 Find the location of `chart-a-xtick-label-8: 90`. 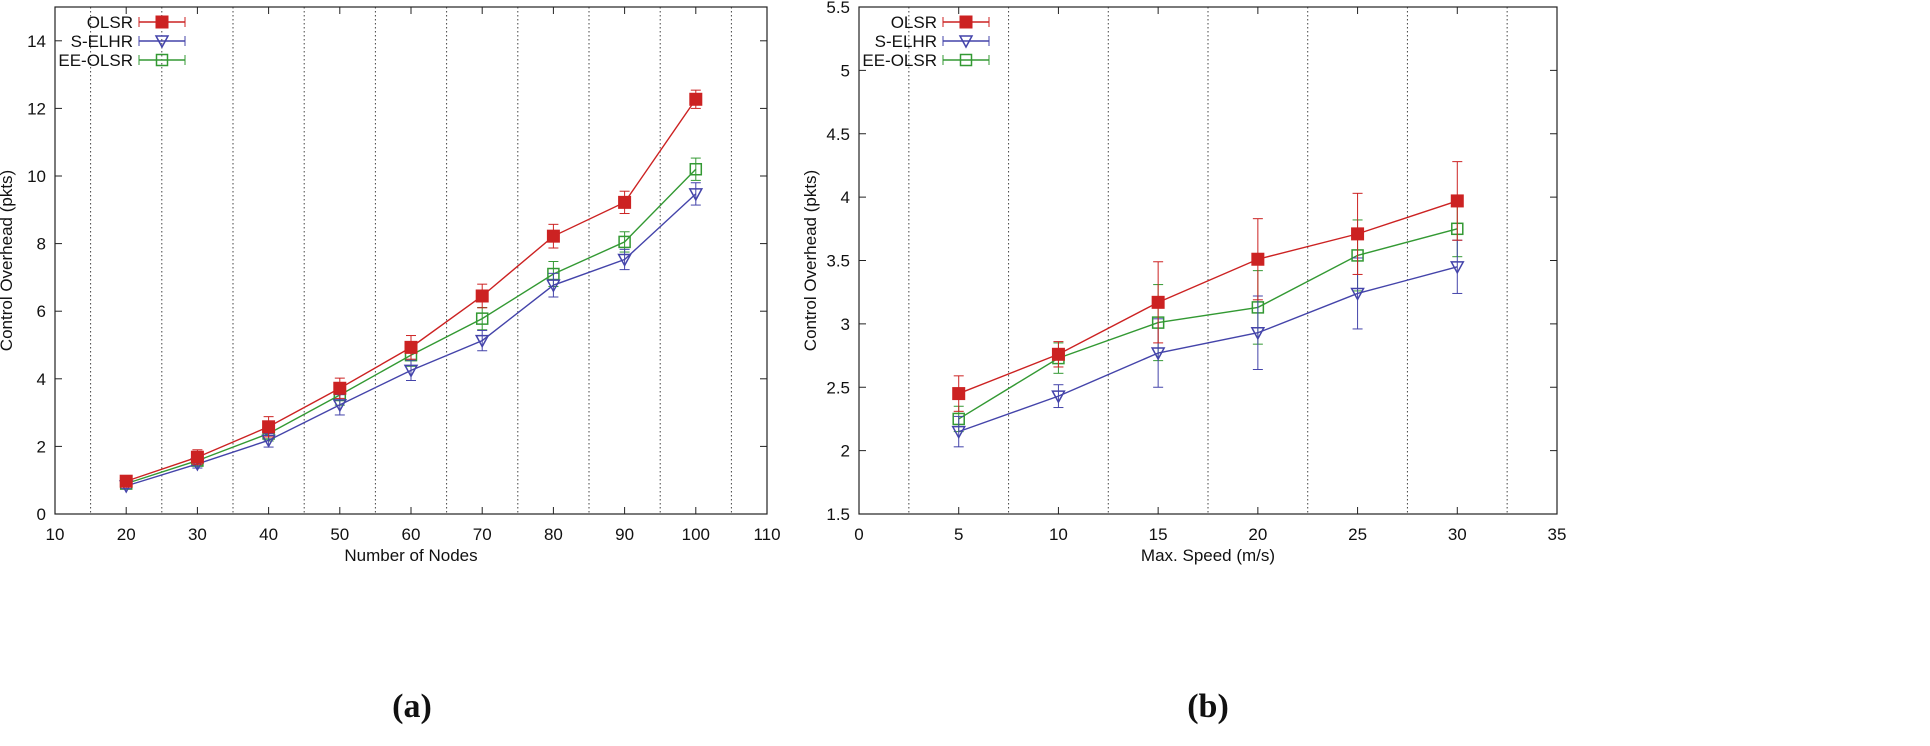

chart-a-xtick-label-8: 90 is located at coordinates (624, 534).